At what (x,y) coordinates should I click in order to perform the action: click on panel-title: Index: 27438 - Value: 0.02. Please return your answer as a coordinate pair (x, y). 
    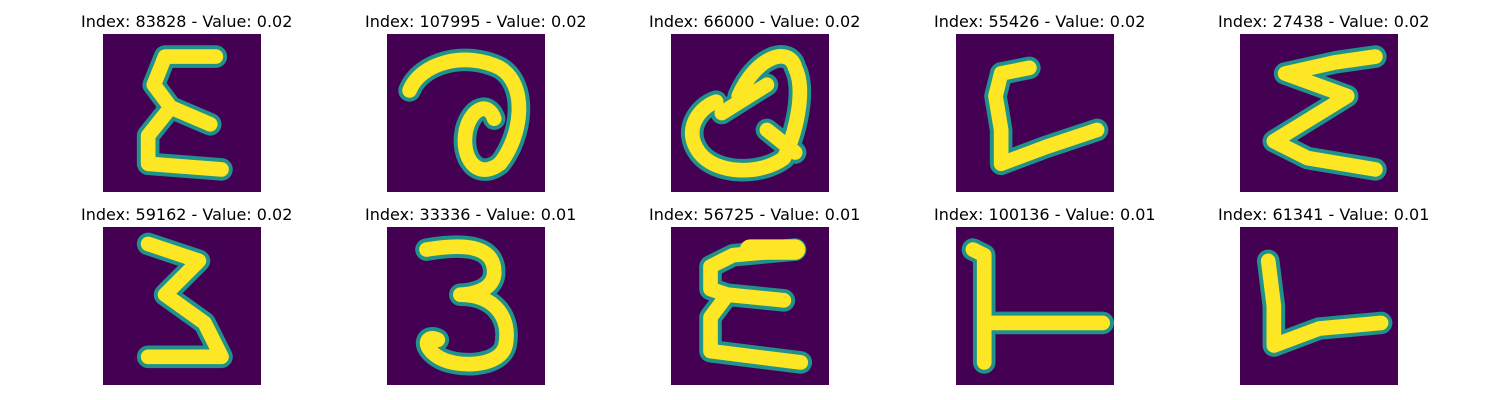
    Looking at the image, I should click on (1324, 21).